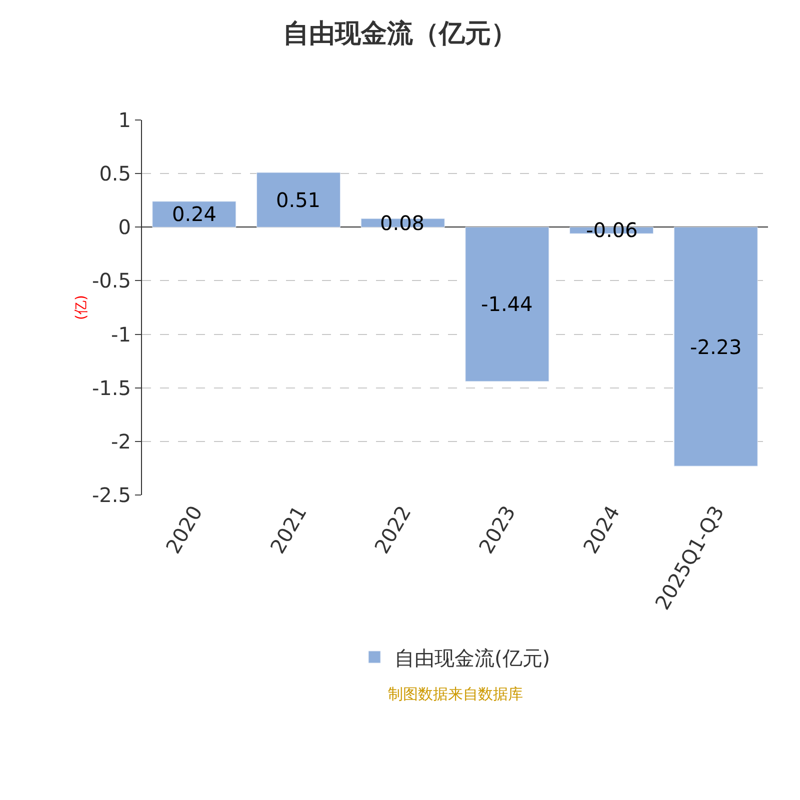 The width and height of the screenshot is (800, 800). Describe the element at coordinates (82, 307) in the screenshot. I see `y-axis-title: (亿)` at that location.